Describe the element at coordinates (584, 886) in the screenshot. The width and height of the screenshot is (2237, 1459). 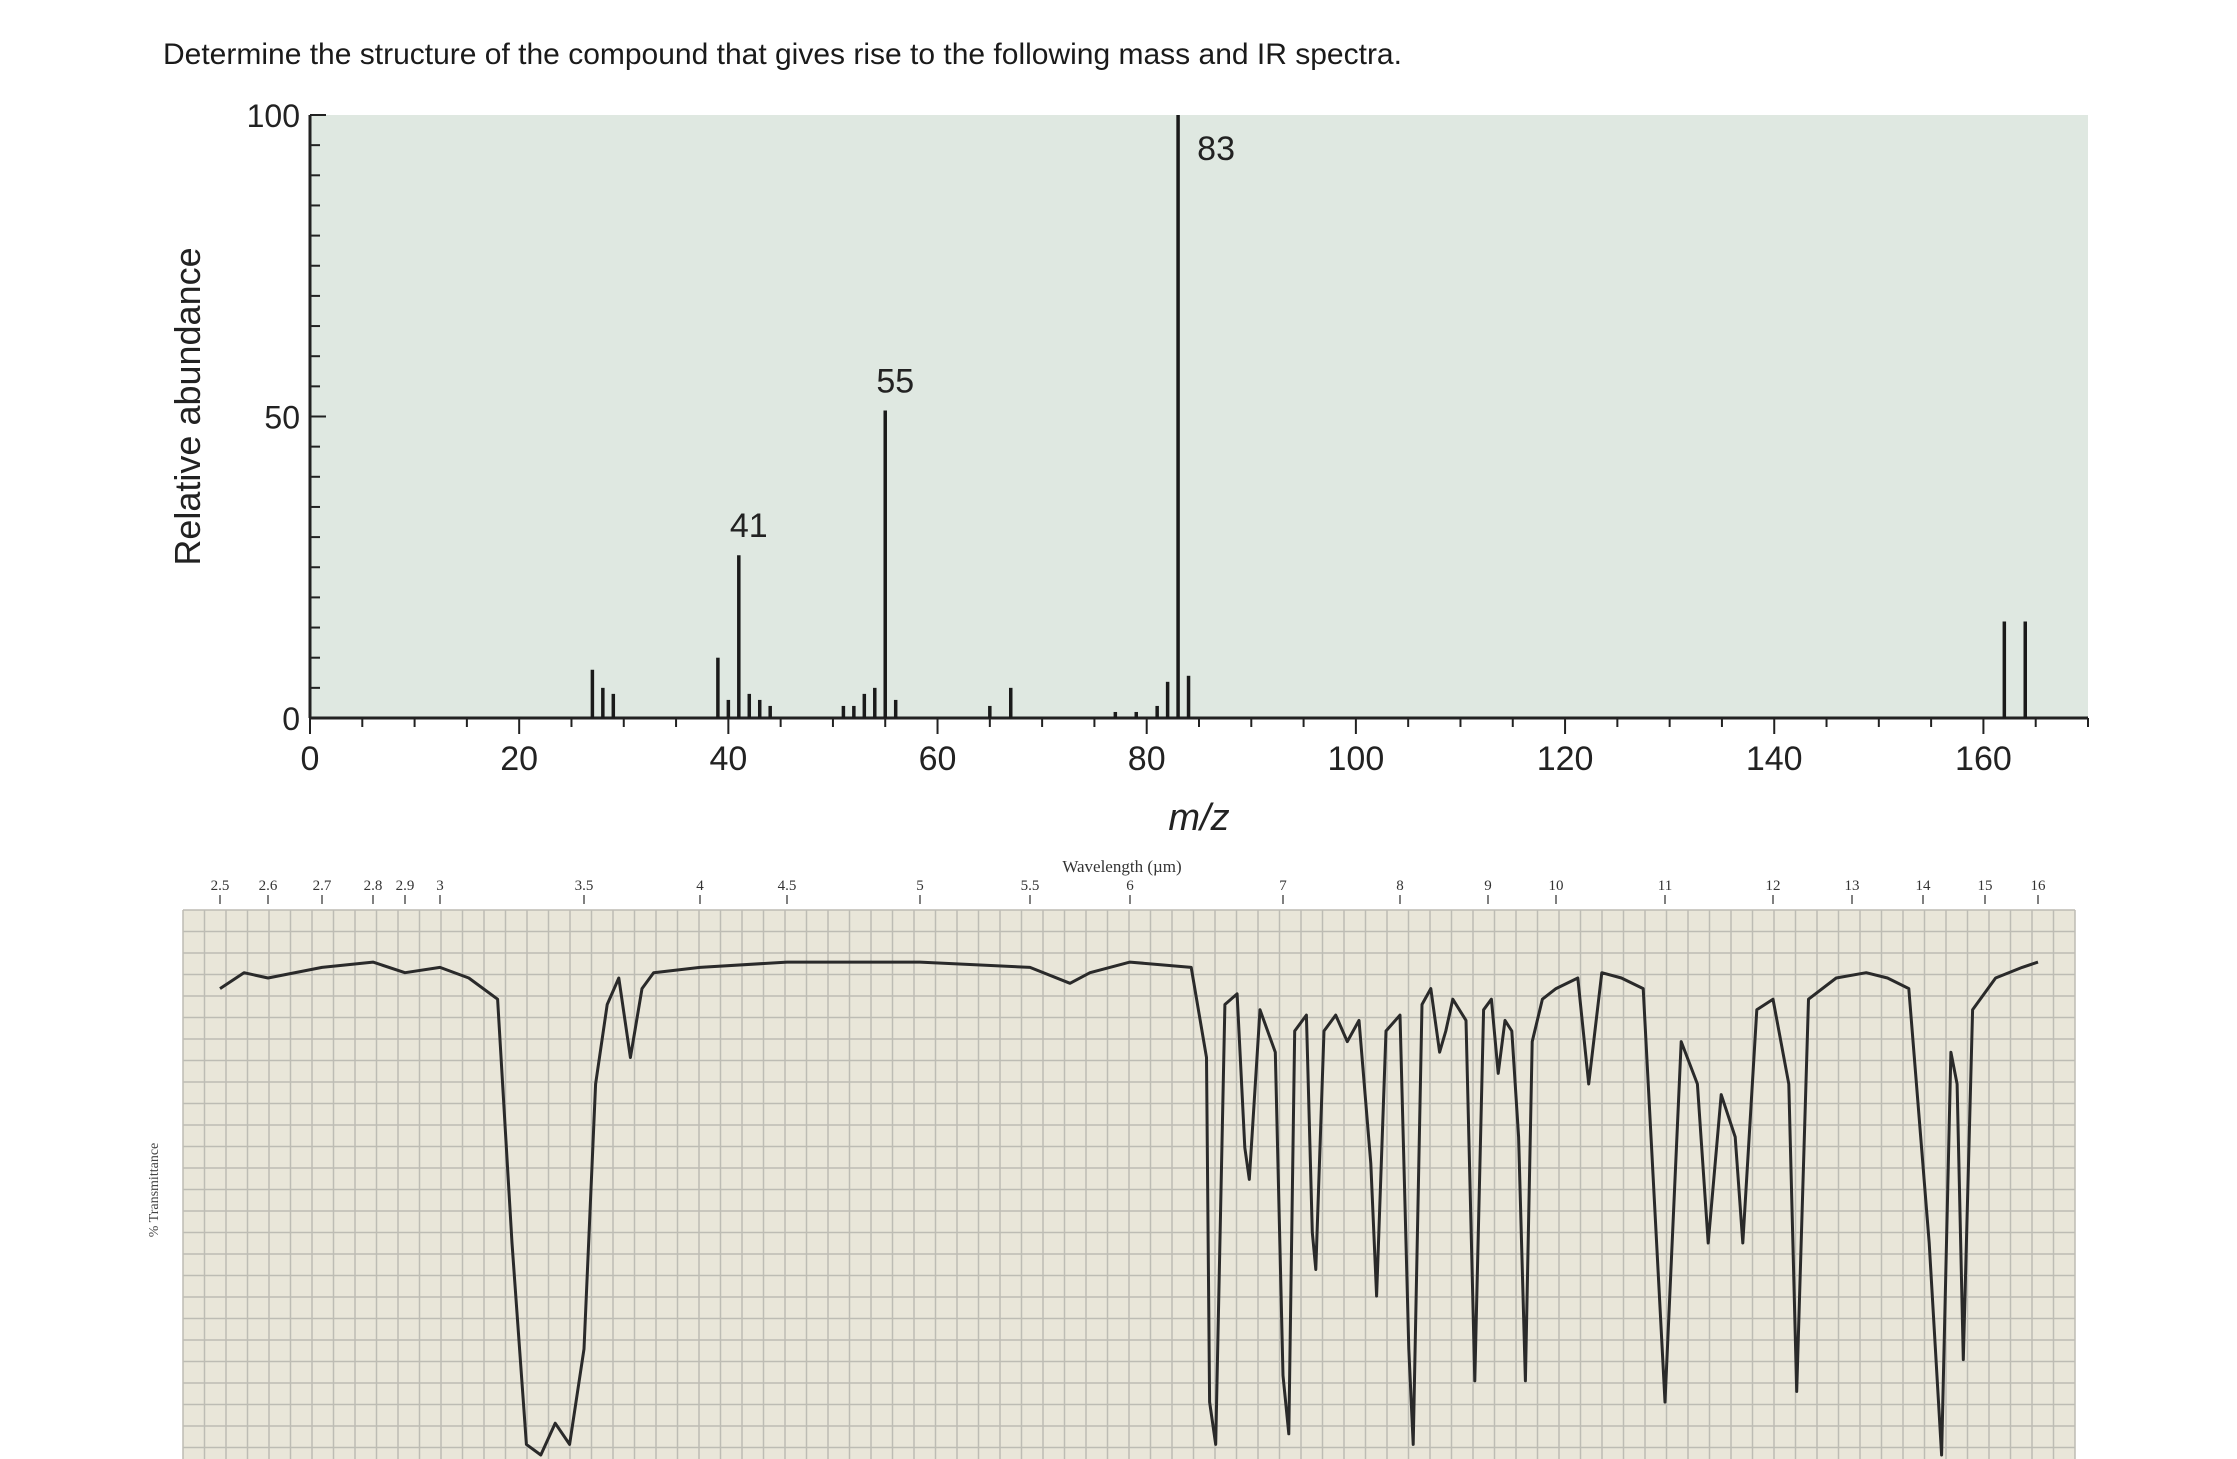
I see `ir-x-tick-label: 3.5` at that location.